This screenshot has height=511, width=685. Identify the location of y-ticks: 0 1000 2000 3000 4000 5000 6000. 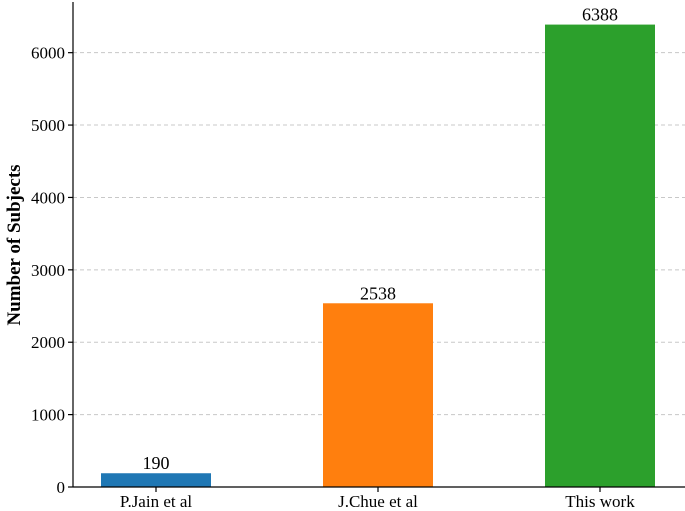
(52, 270).